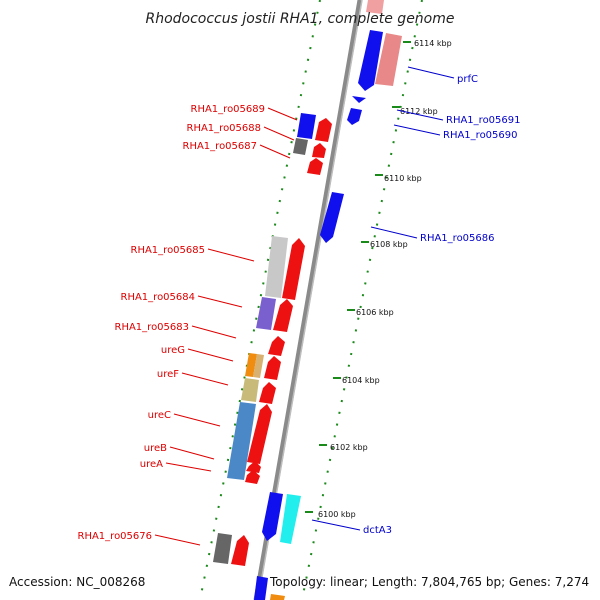  What do you see at coordinates (222, 548) in the screenshot?
I see `gene-RHA1_ro05676` at bounding box center [222, 548].